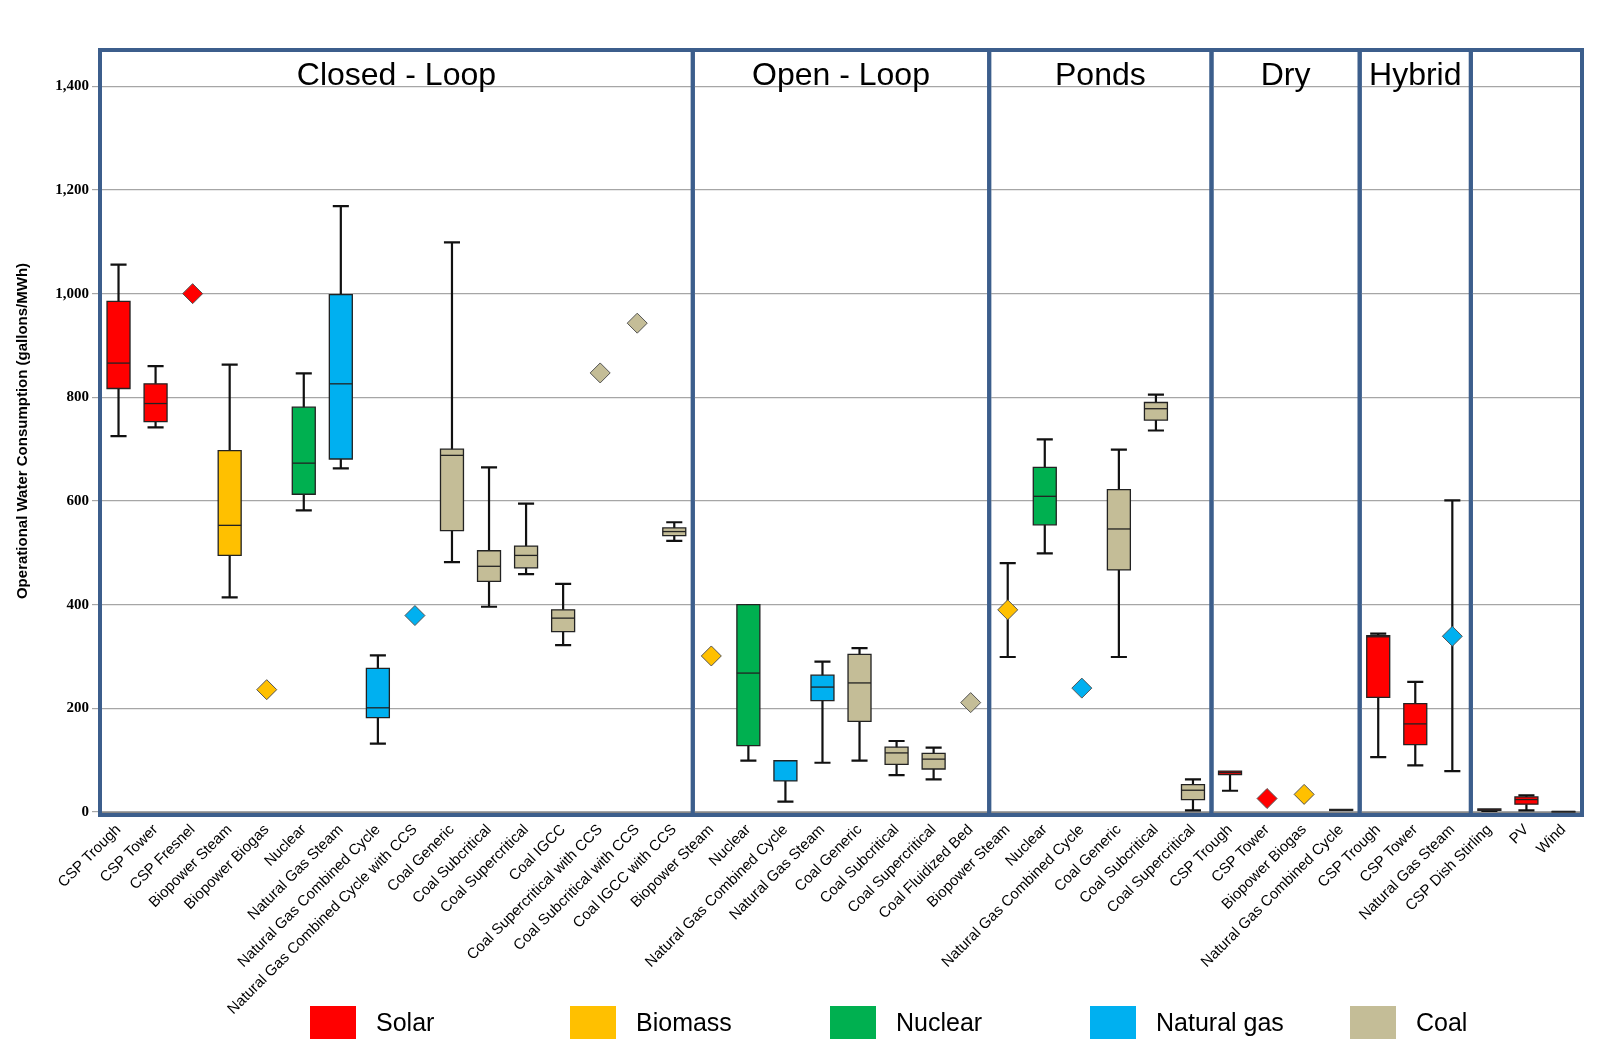 The height and width of the screenshot is (1057, 1598). What do you see at coordinates (77, 499) in the screenshot?
I see `y-tick-label: 600` at bounding box center [77, 499].